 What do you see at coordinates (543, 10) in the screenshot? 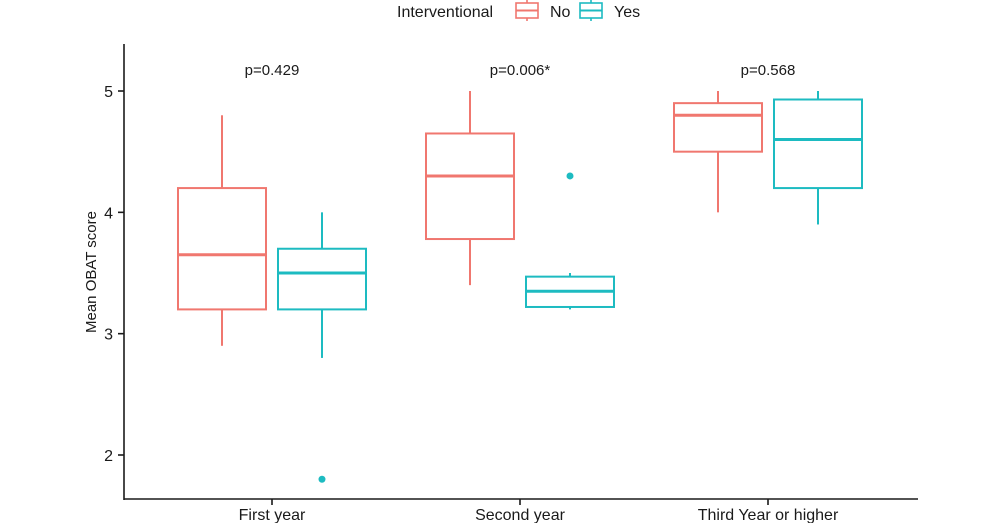
I see `legend-item-no: No` at bounding box center [543, 10].